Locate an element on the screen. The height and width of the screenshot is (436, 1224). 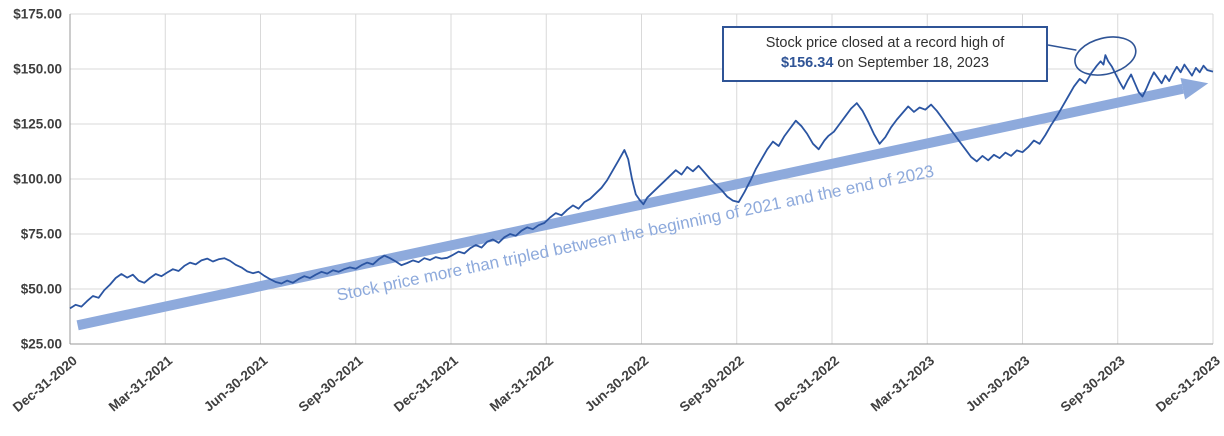
x-axis-tick-label: Jun-30-2022 is located at coordinates (616, 384).